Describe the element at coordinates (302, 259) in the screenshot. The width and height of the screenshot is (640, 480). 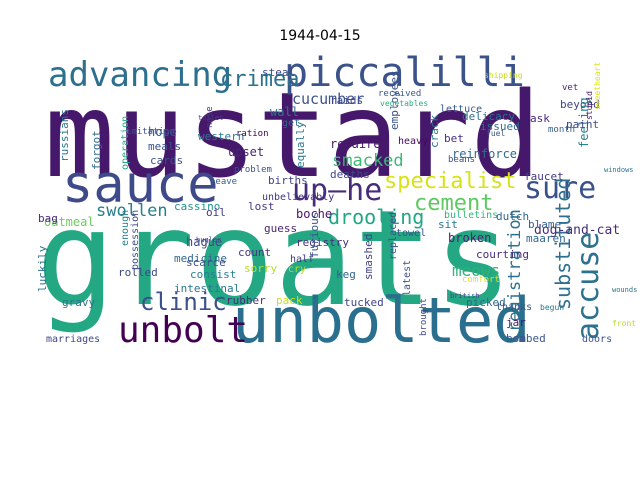
I see `word-half: half` at that location.